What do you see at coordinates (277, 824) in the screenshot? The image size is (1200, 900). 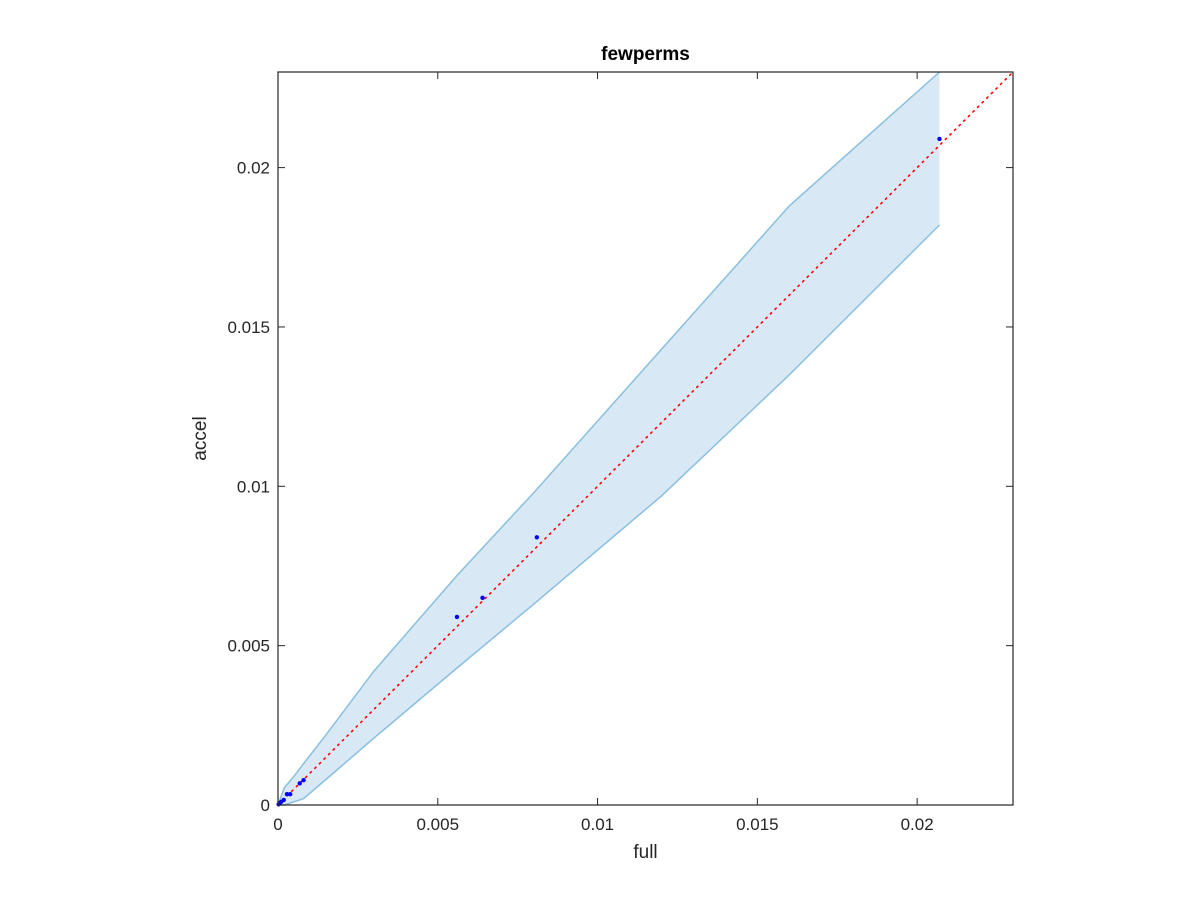 I see `x-tick-label: 0` at bounding box center [277, 824].